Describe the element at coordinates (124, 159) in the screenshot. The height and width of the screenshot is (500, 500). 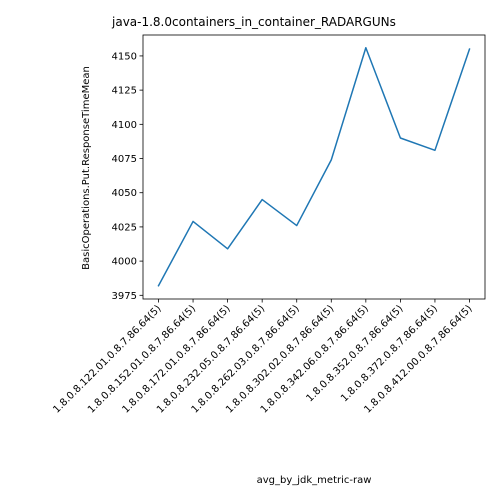
I see `y-tick-label: 4075` at that location.